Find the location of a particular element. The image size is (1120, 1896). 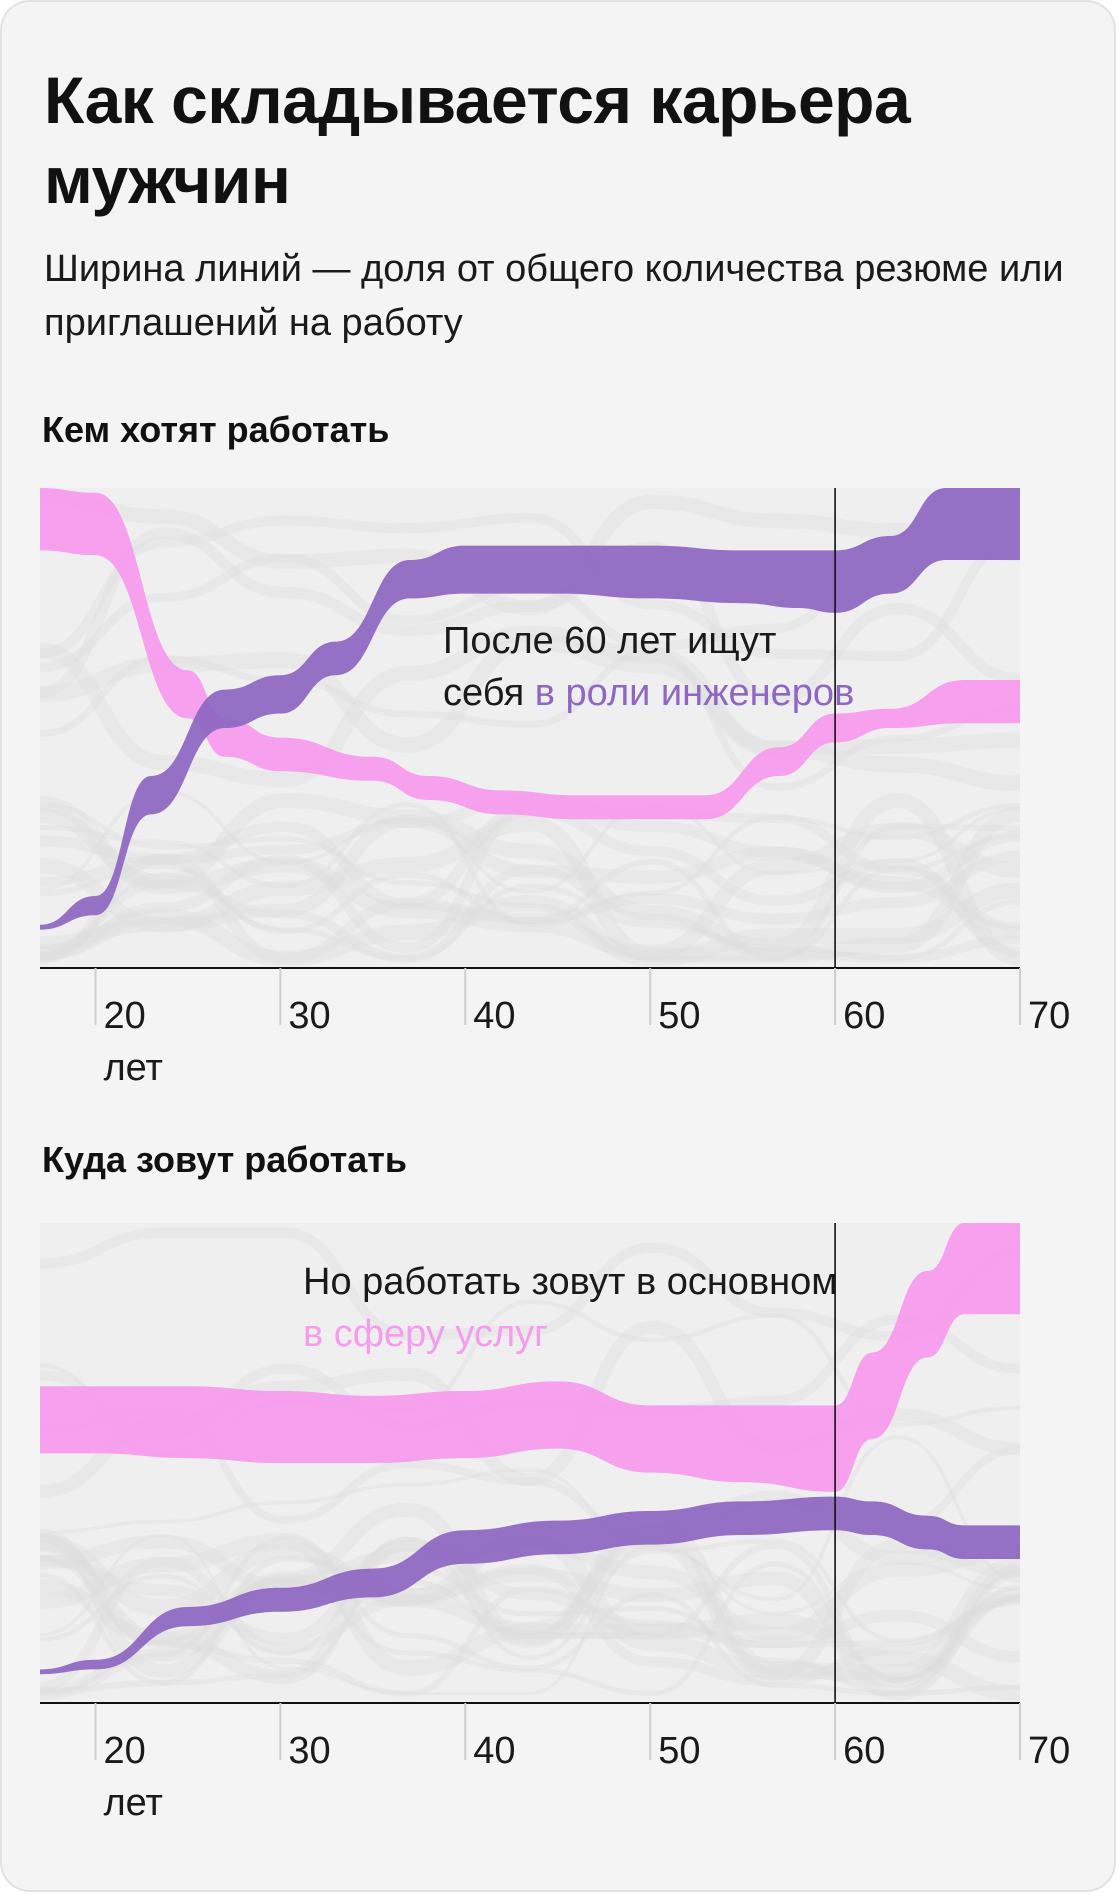

chart-1-annotation-text: После 60 лет ищут себя is located at coordinates (610, 667).